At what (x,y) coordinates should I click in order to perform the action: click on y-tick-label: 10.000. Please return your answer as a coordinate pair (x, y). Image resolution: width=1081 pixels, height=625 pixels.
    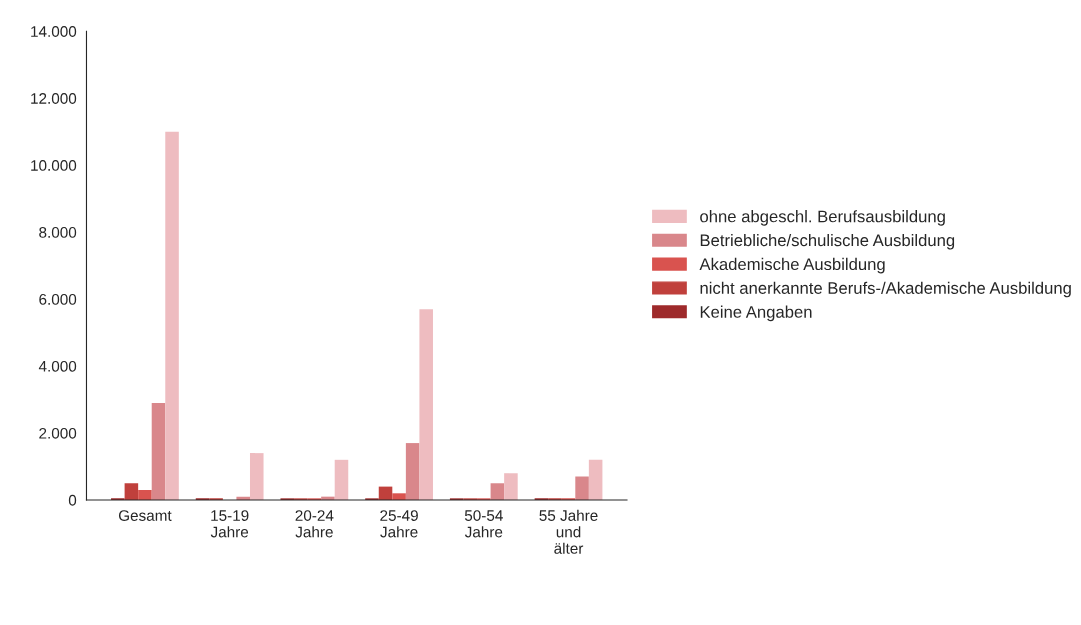
    Looking at the image, I should click on (54, 165).